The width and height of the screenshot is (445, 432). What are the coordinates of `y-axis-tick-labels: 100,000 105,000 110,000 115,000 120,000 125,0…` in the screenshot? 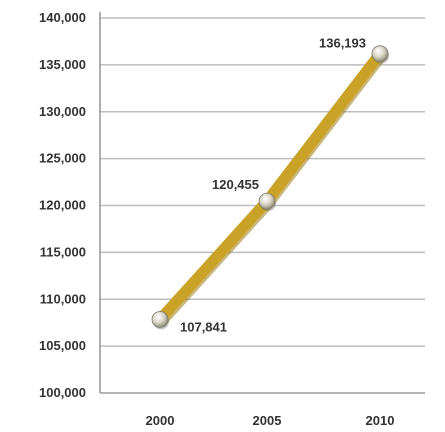 It's located at (62, 205).